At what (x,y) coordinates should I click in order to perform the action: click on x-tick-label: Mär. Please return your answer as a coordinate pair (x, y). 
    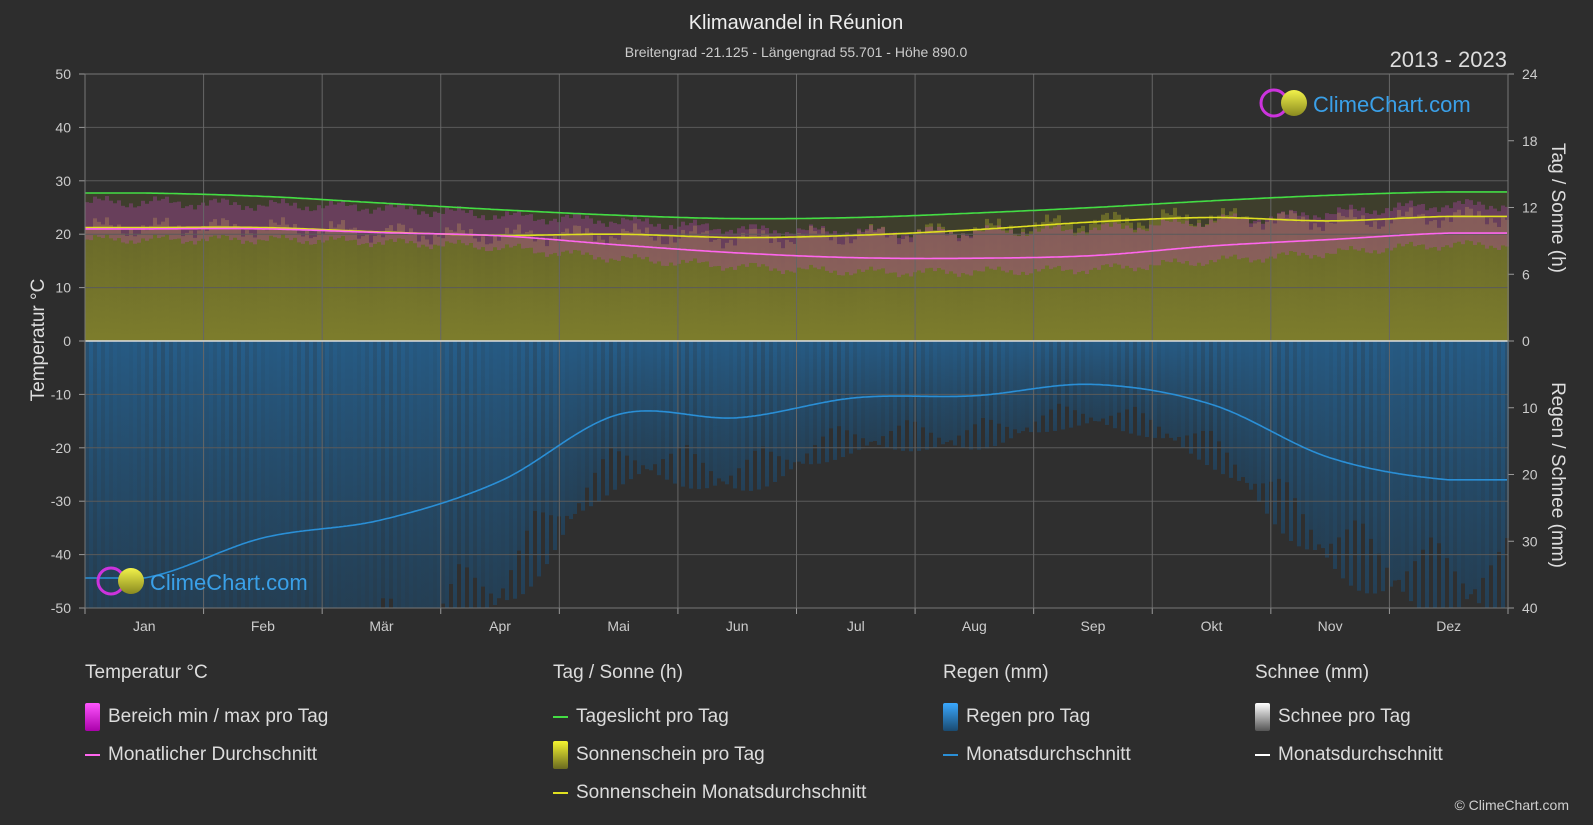
    Looking at the image, I should click on (381, 626).